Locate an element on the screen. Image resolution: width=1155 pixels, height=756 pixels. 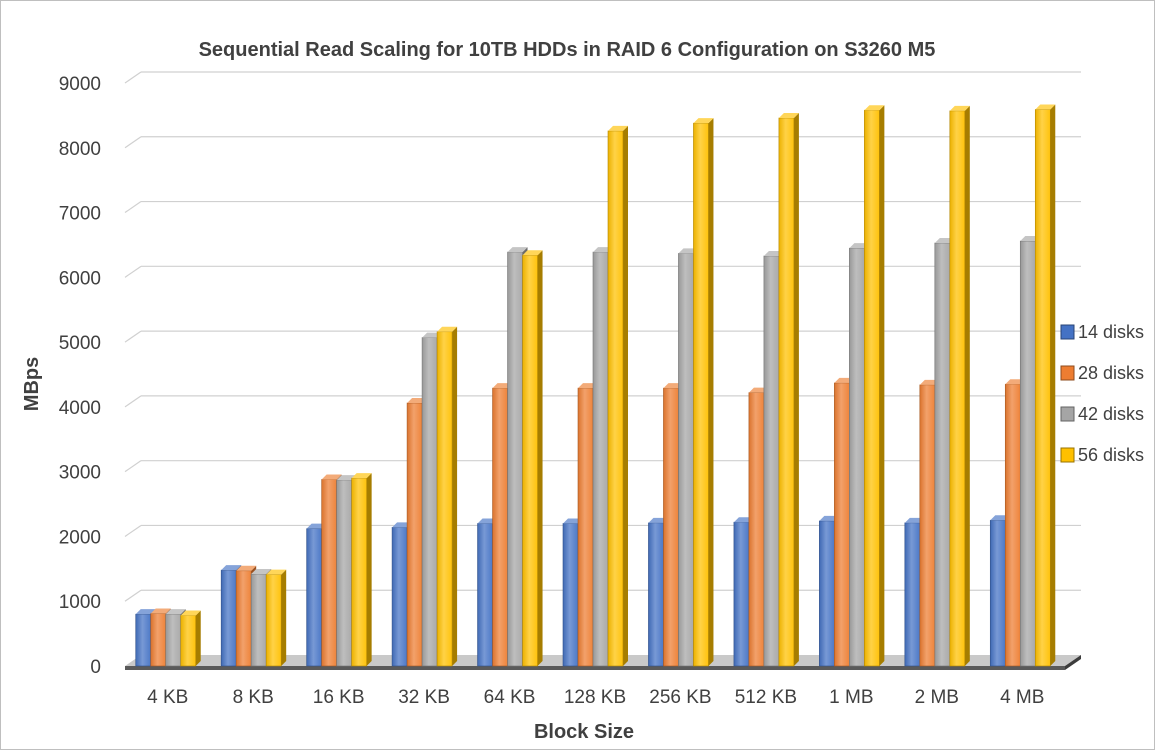
y-tick-label: 7000 is located at coordinates (80, 214).